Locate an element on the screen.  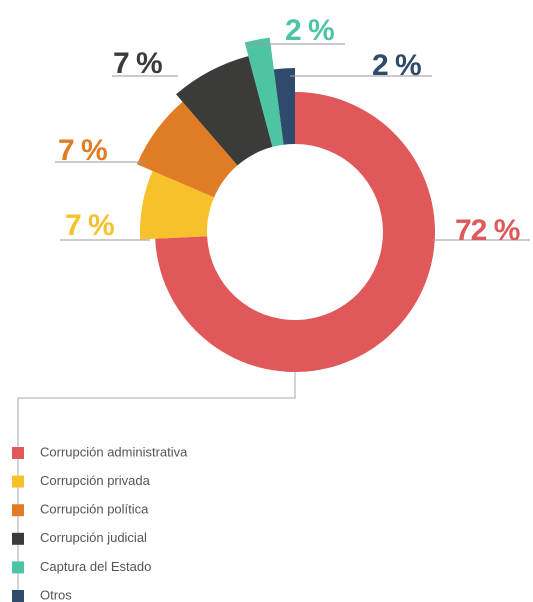
legend-label: Corrupción privada is located at coordinates (95, 480).